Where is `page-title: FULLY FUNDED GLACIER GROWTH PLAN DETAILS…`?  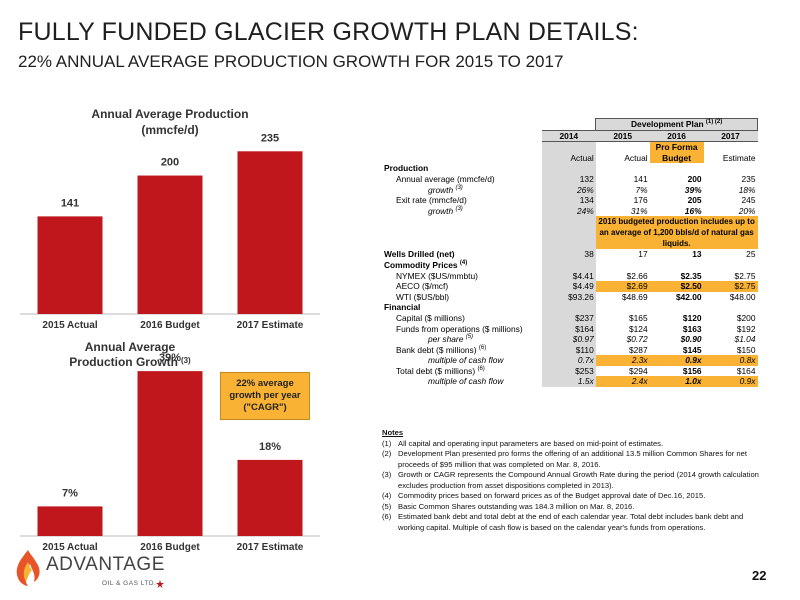 page-title: FULLY FUNDED GLACIER GROWTH PLAN DETAILS… is located at coordinates (328, 32).